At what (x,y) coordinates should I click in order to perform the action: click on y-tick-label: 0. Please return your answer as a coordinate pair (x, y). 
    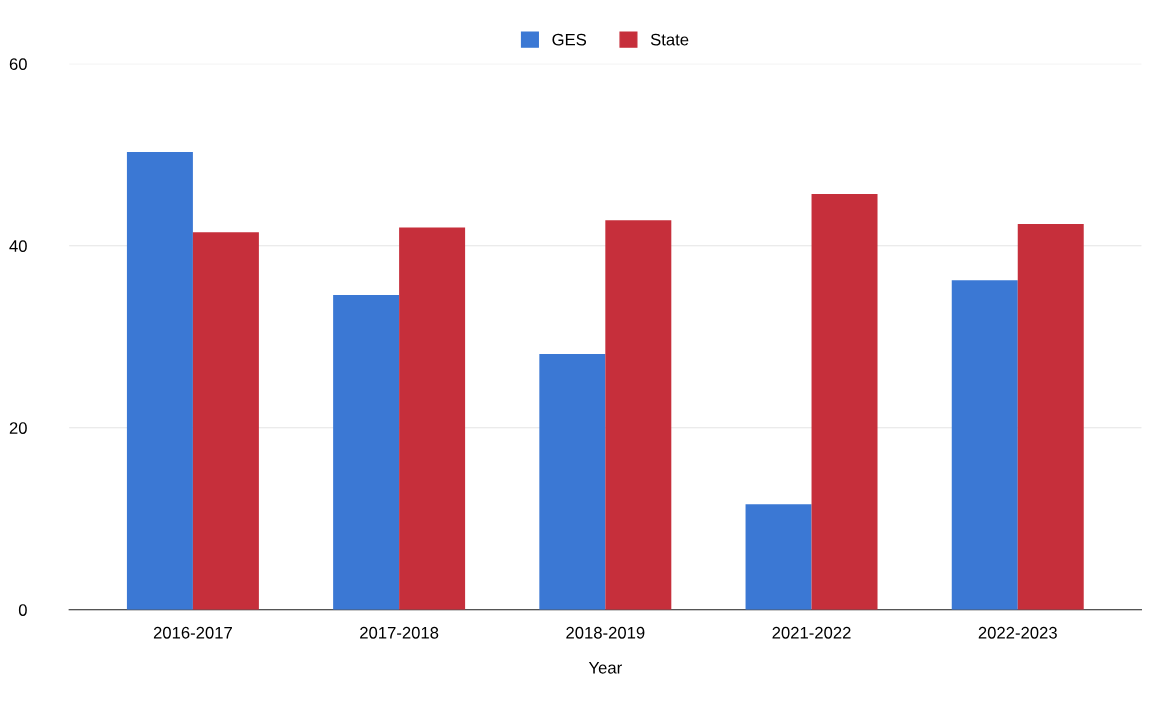
    Looking at the image, I should click on (22, 610).